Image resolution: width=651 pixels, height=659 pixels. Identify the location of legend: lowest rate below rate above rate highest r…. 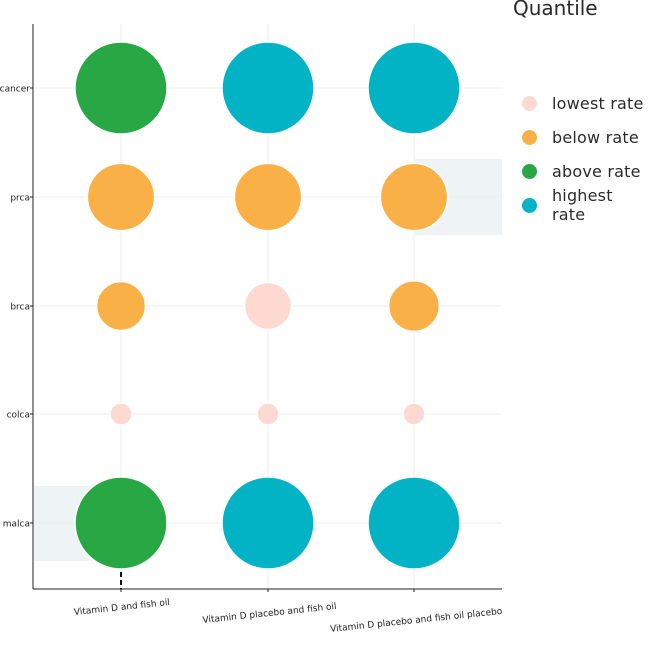
(586, 155).